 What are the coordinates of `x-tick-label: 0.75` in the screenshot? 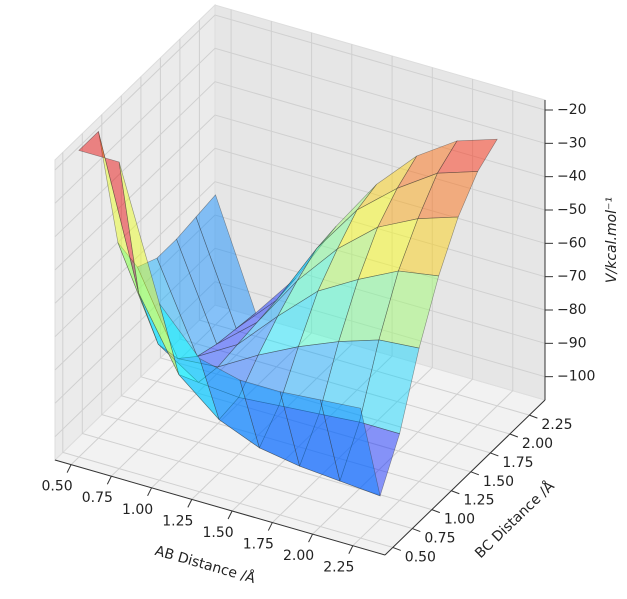 It's located at (97, 498).